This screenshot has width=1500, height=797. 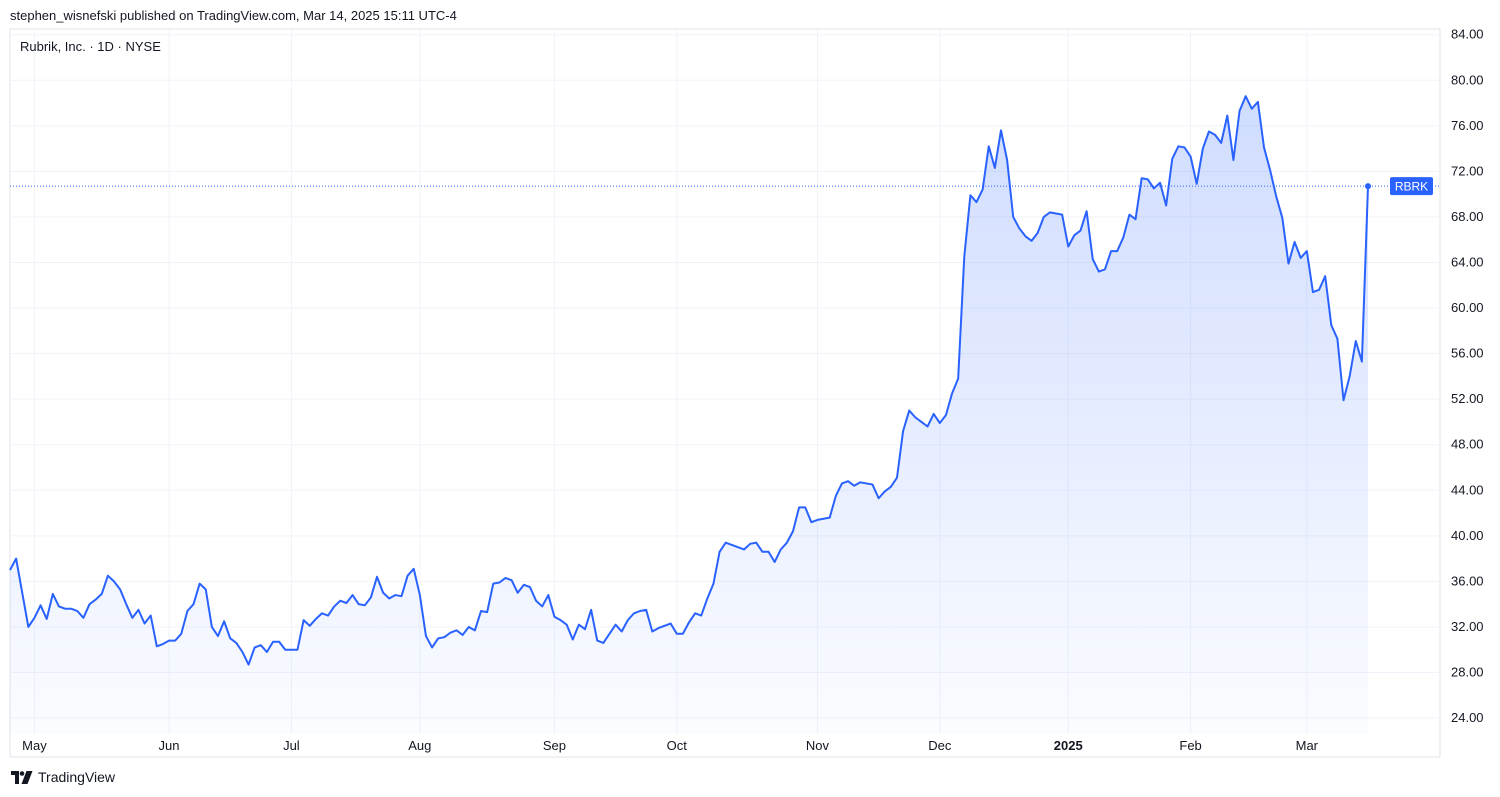 I want to click on y-tick-label: 32.00, so click(x=1467, y=626).